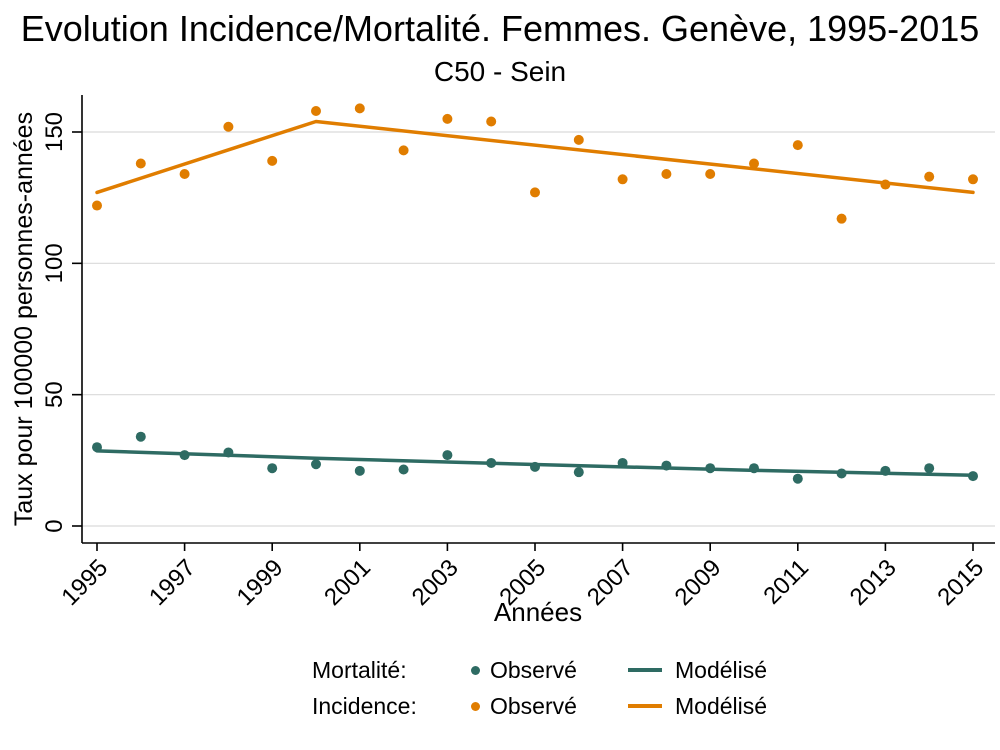 The height and width of the screenshot is (750, 1000). Describe the element at coordinates (645, 706) in the screenshot. I see `incidence-modeled-line-icon` at that location.